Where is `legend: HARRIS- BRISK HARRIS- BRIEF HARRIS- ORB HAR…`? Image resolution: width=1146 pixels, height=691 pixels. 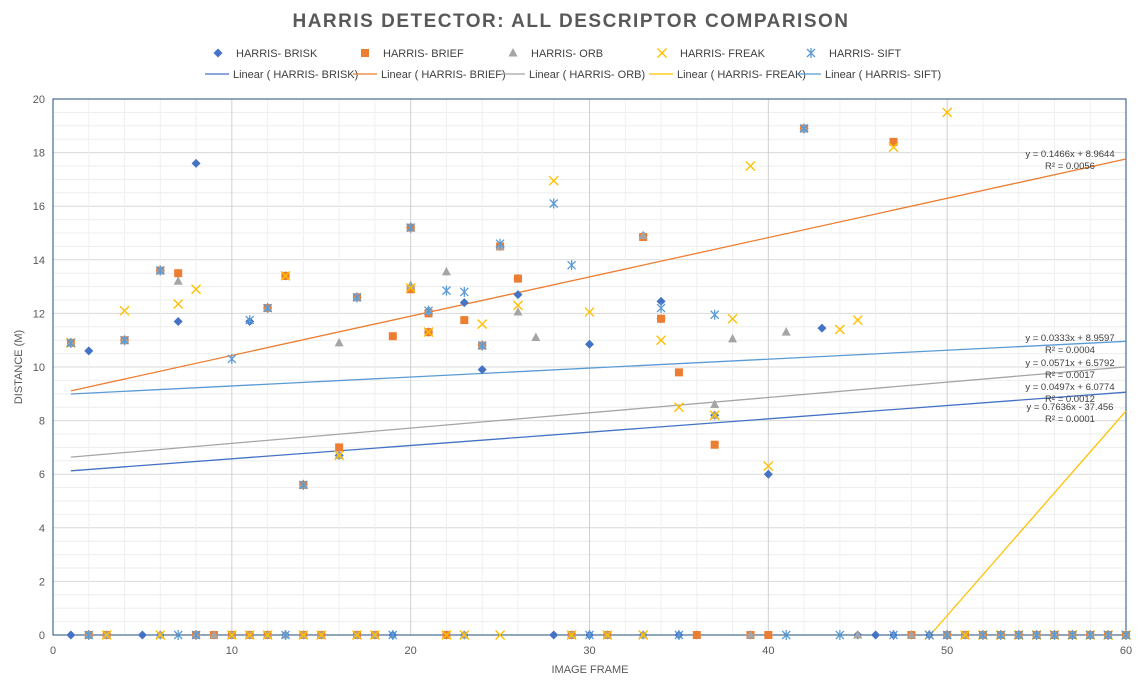
legend: HARRIS- BRISK HARRIS- BRIEF HARRIS- ORB HAR… is located at coordinates (573, 64).